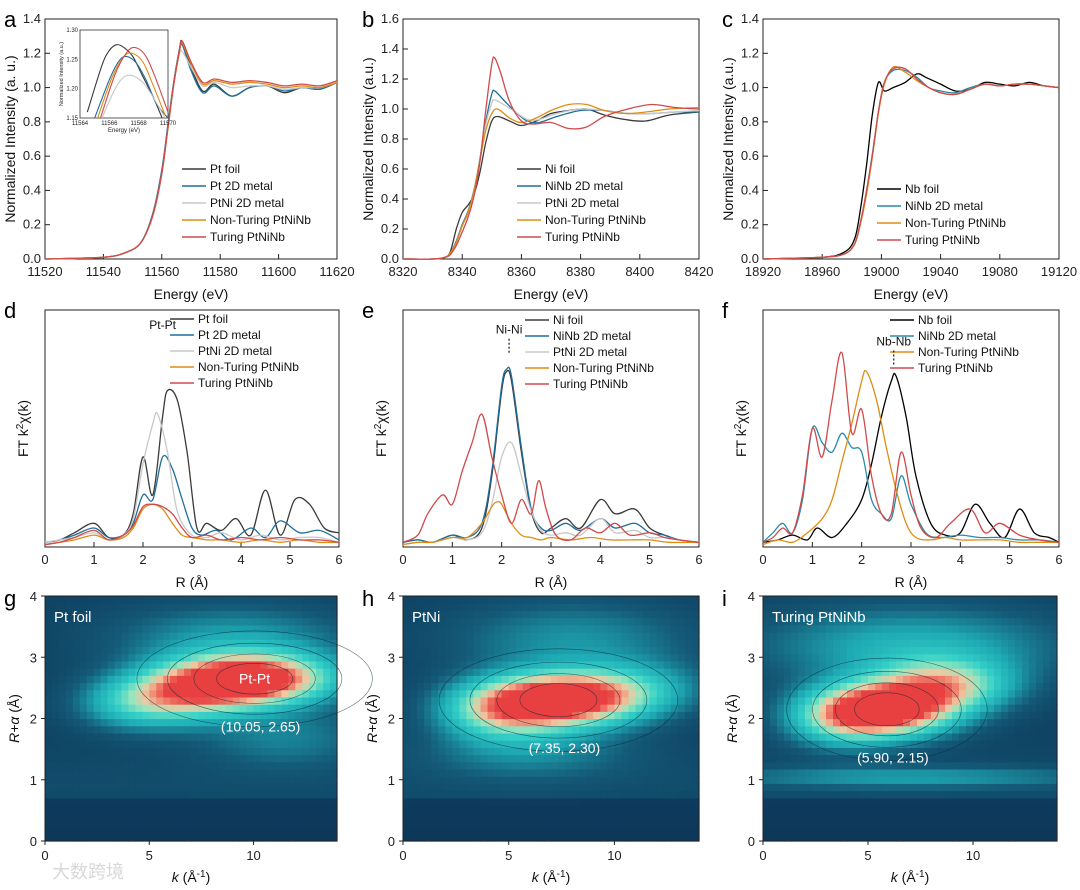 The height and width of the screenshot is (890, 1080). I want to click on inset-frame, so click(124, 74).